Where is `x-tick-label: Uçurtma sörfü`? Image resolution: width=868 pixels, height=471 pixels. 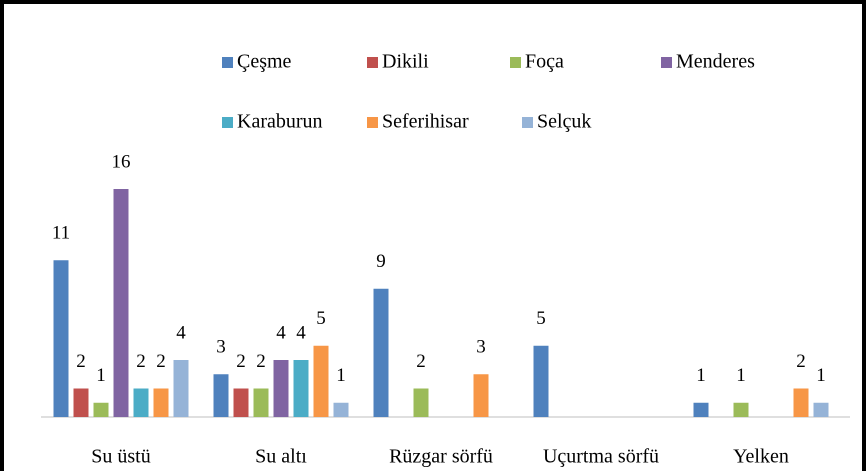 x-tick-label: Uçurtma sörfü is located at coordinates (601, 457).